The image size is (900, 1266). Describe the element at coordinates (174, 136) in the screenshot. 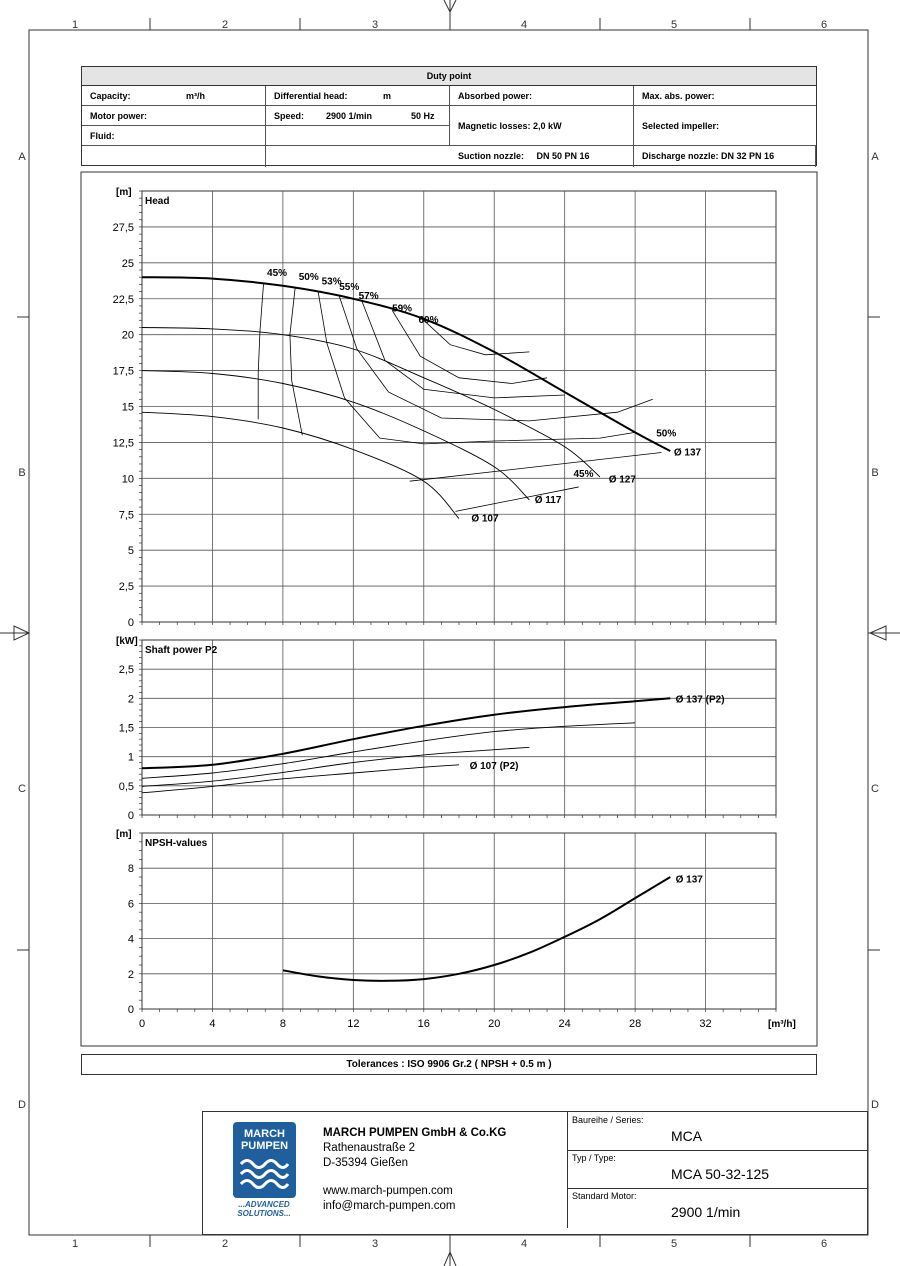

I see `fluid-cell: Fluid:` at that location.